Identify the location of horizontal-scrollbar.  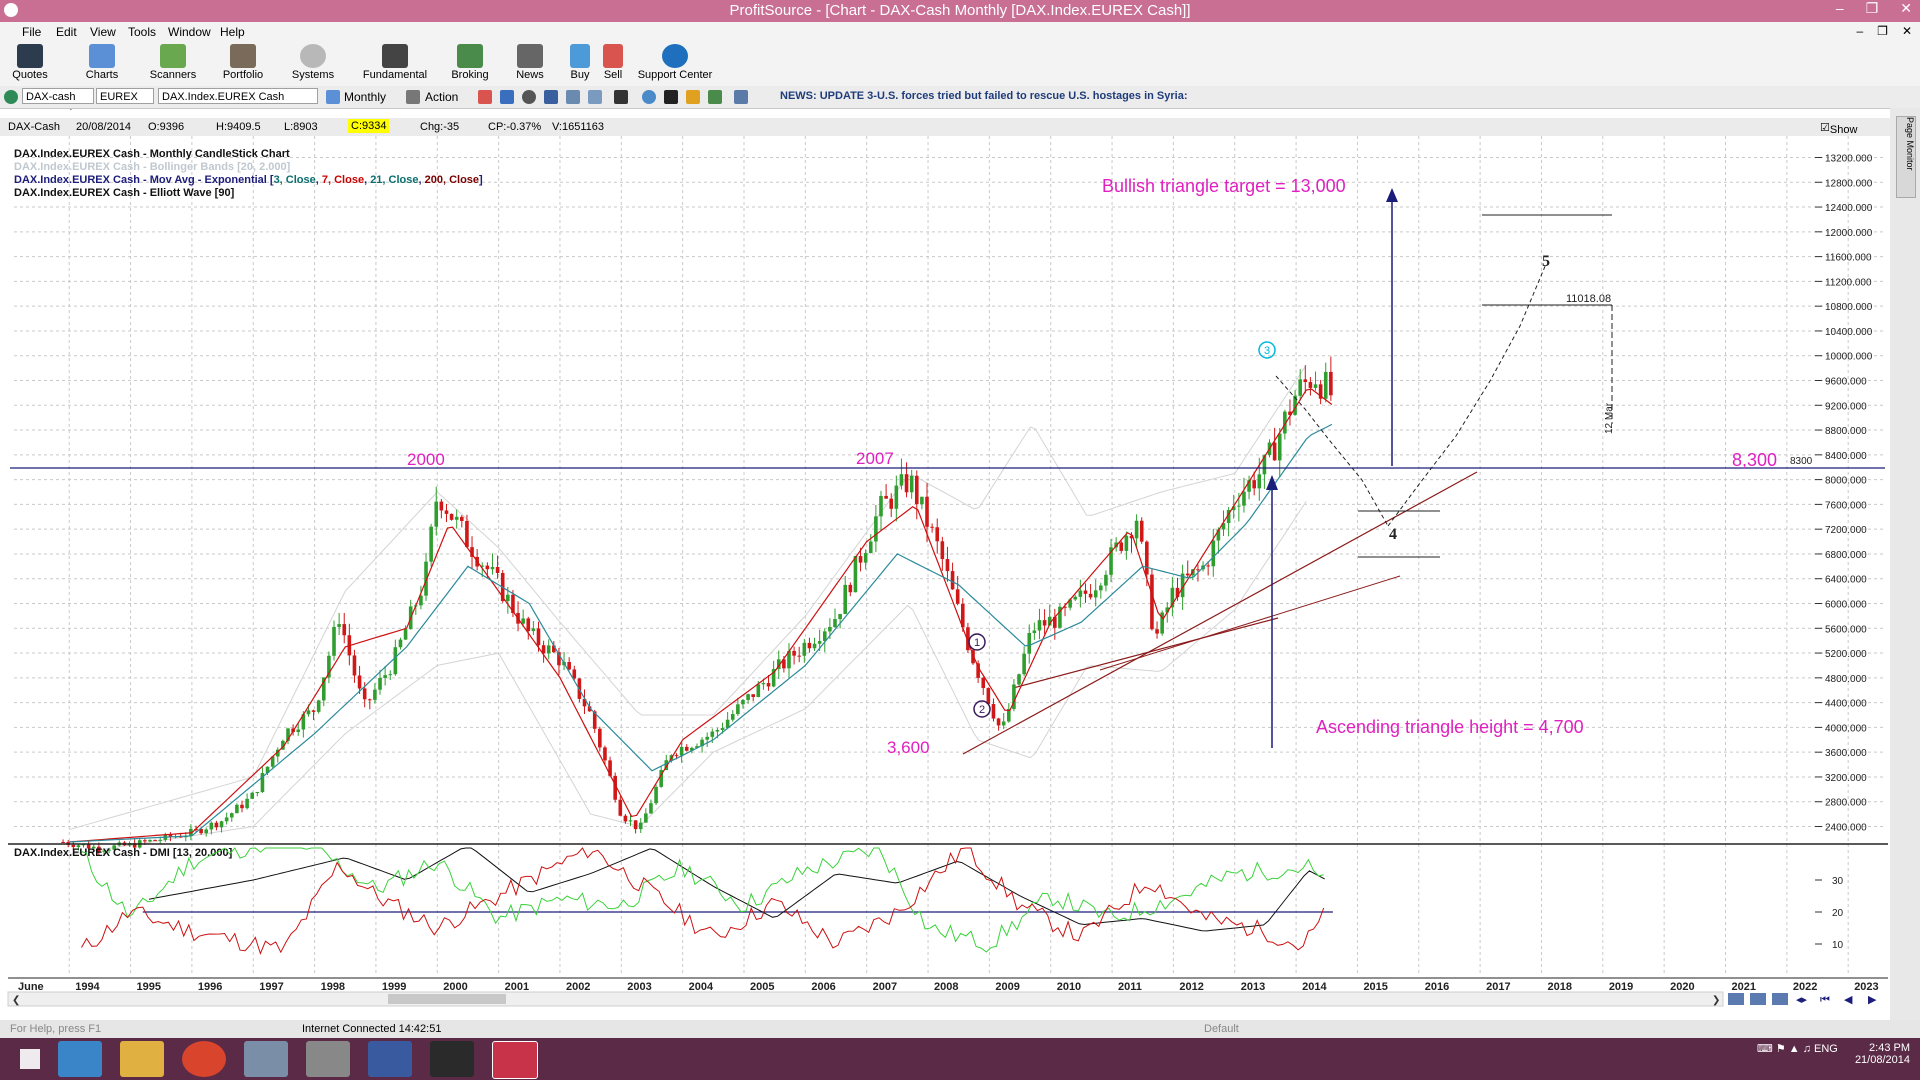
(865, 999).